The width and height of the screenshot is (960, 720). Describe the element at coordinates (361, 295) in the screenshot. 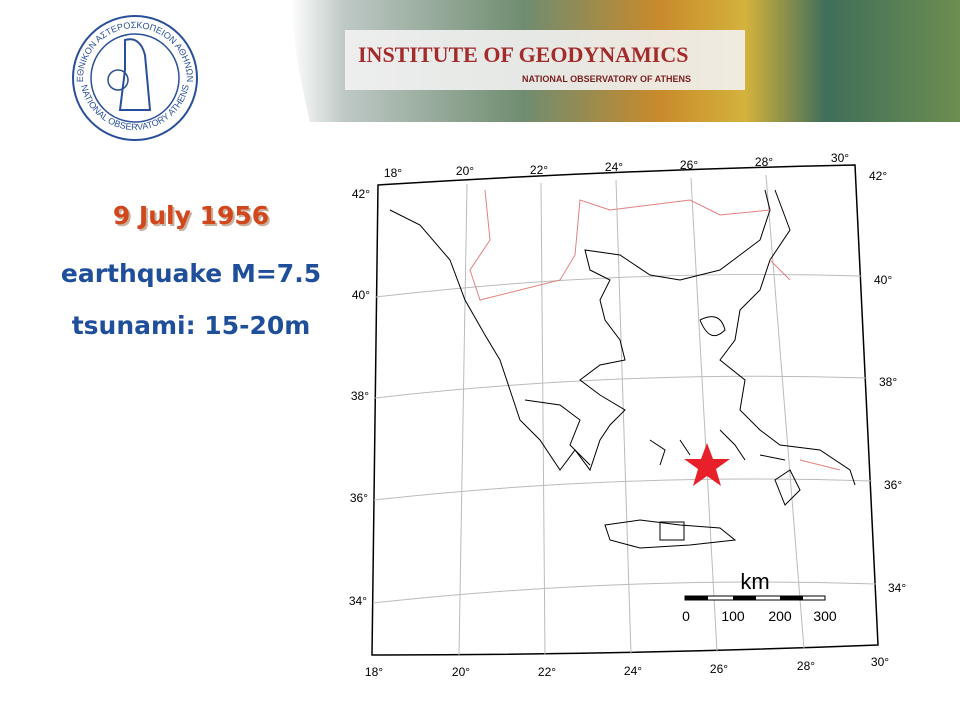

I see `lat-label-left: 40°` at that location.